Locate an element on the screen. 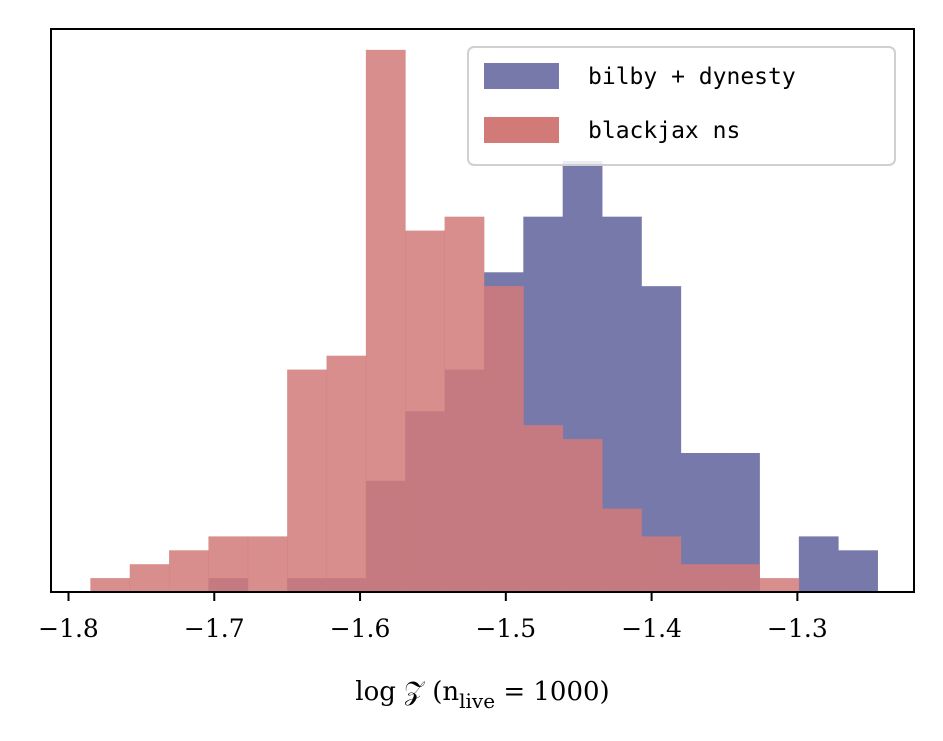 The height and width of the screenshot is (741, 943). x-tick-label: −1.8 is located at coordinates (68, 628).